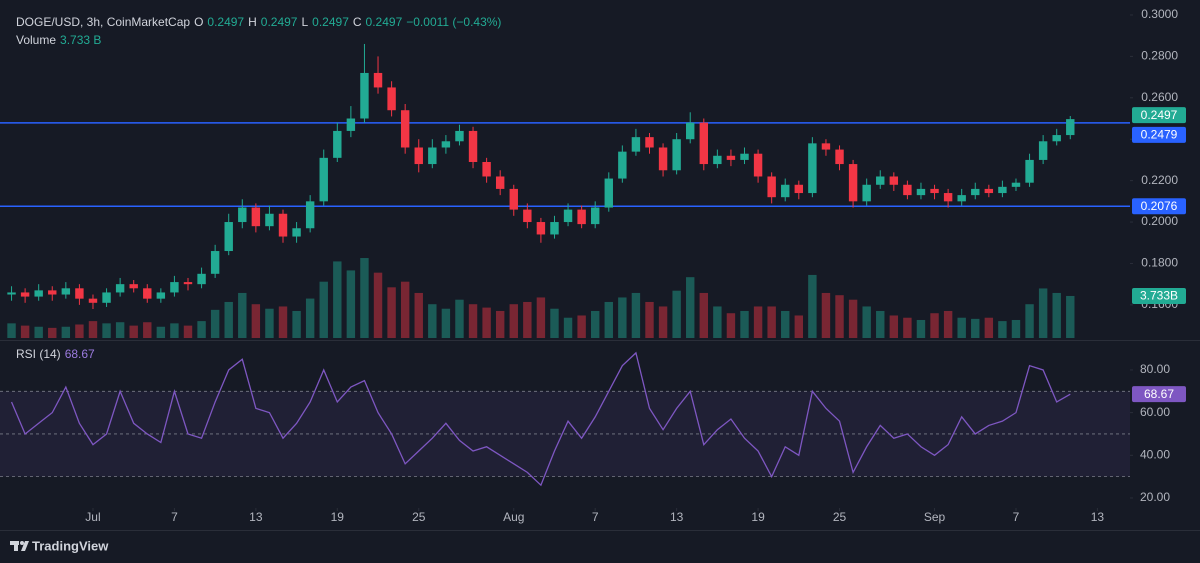  What do you see at coordinates (103, 22) in the screenshot?
I see `symbol: DOGE/USD, 3h, CoinMarketCap` at bounding box center [103, 22].